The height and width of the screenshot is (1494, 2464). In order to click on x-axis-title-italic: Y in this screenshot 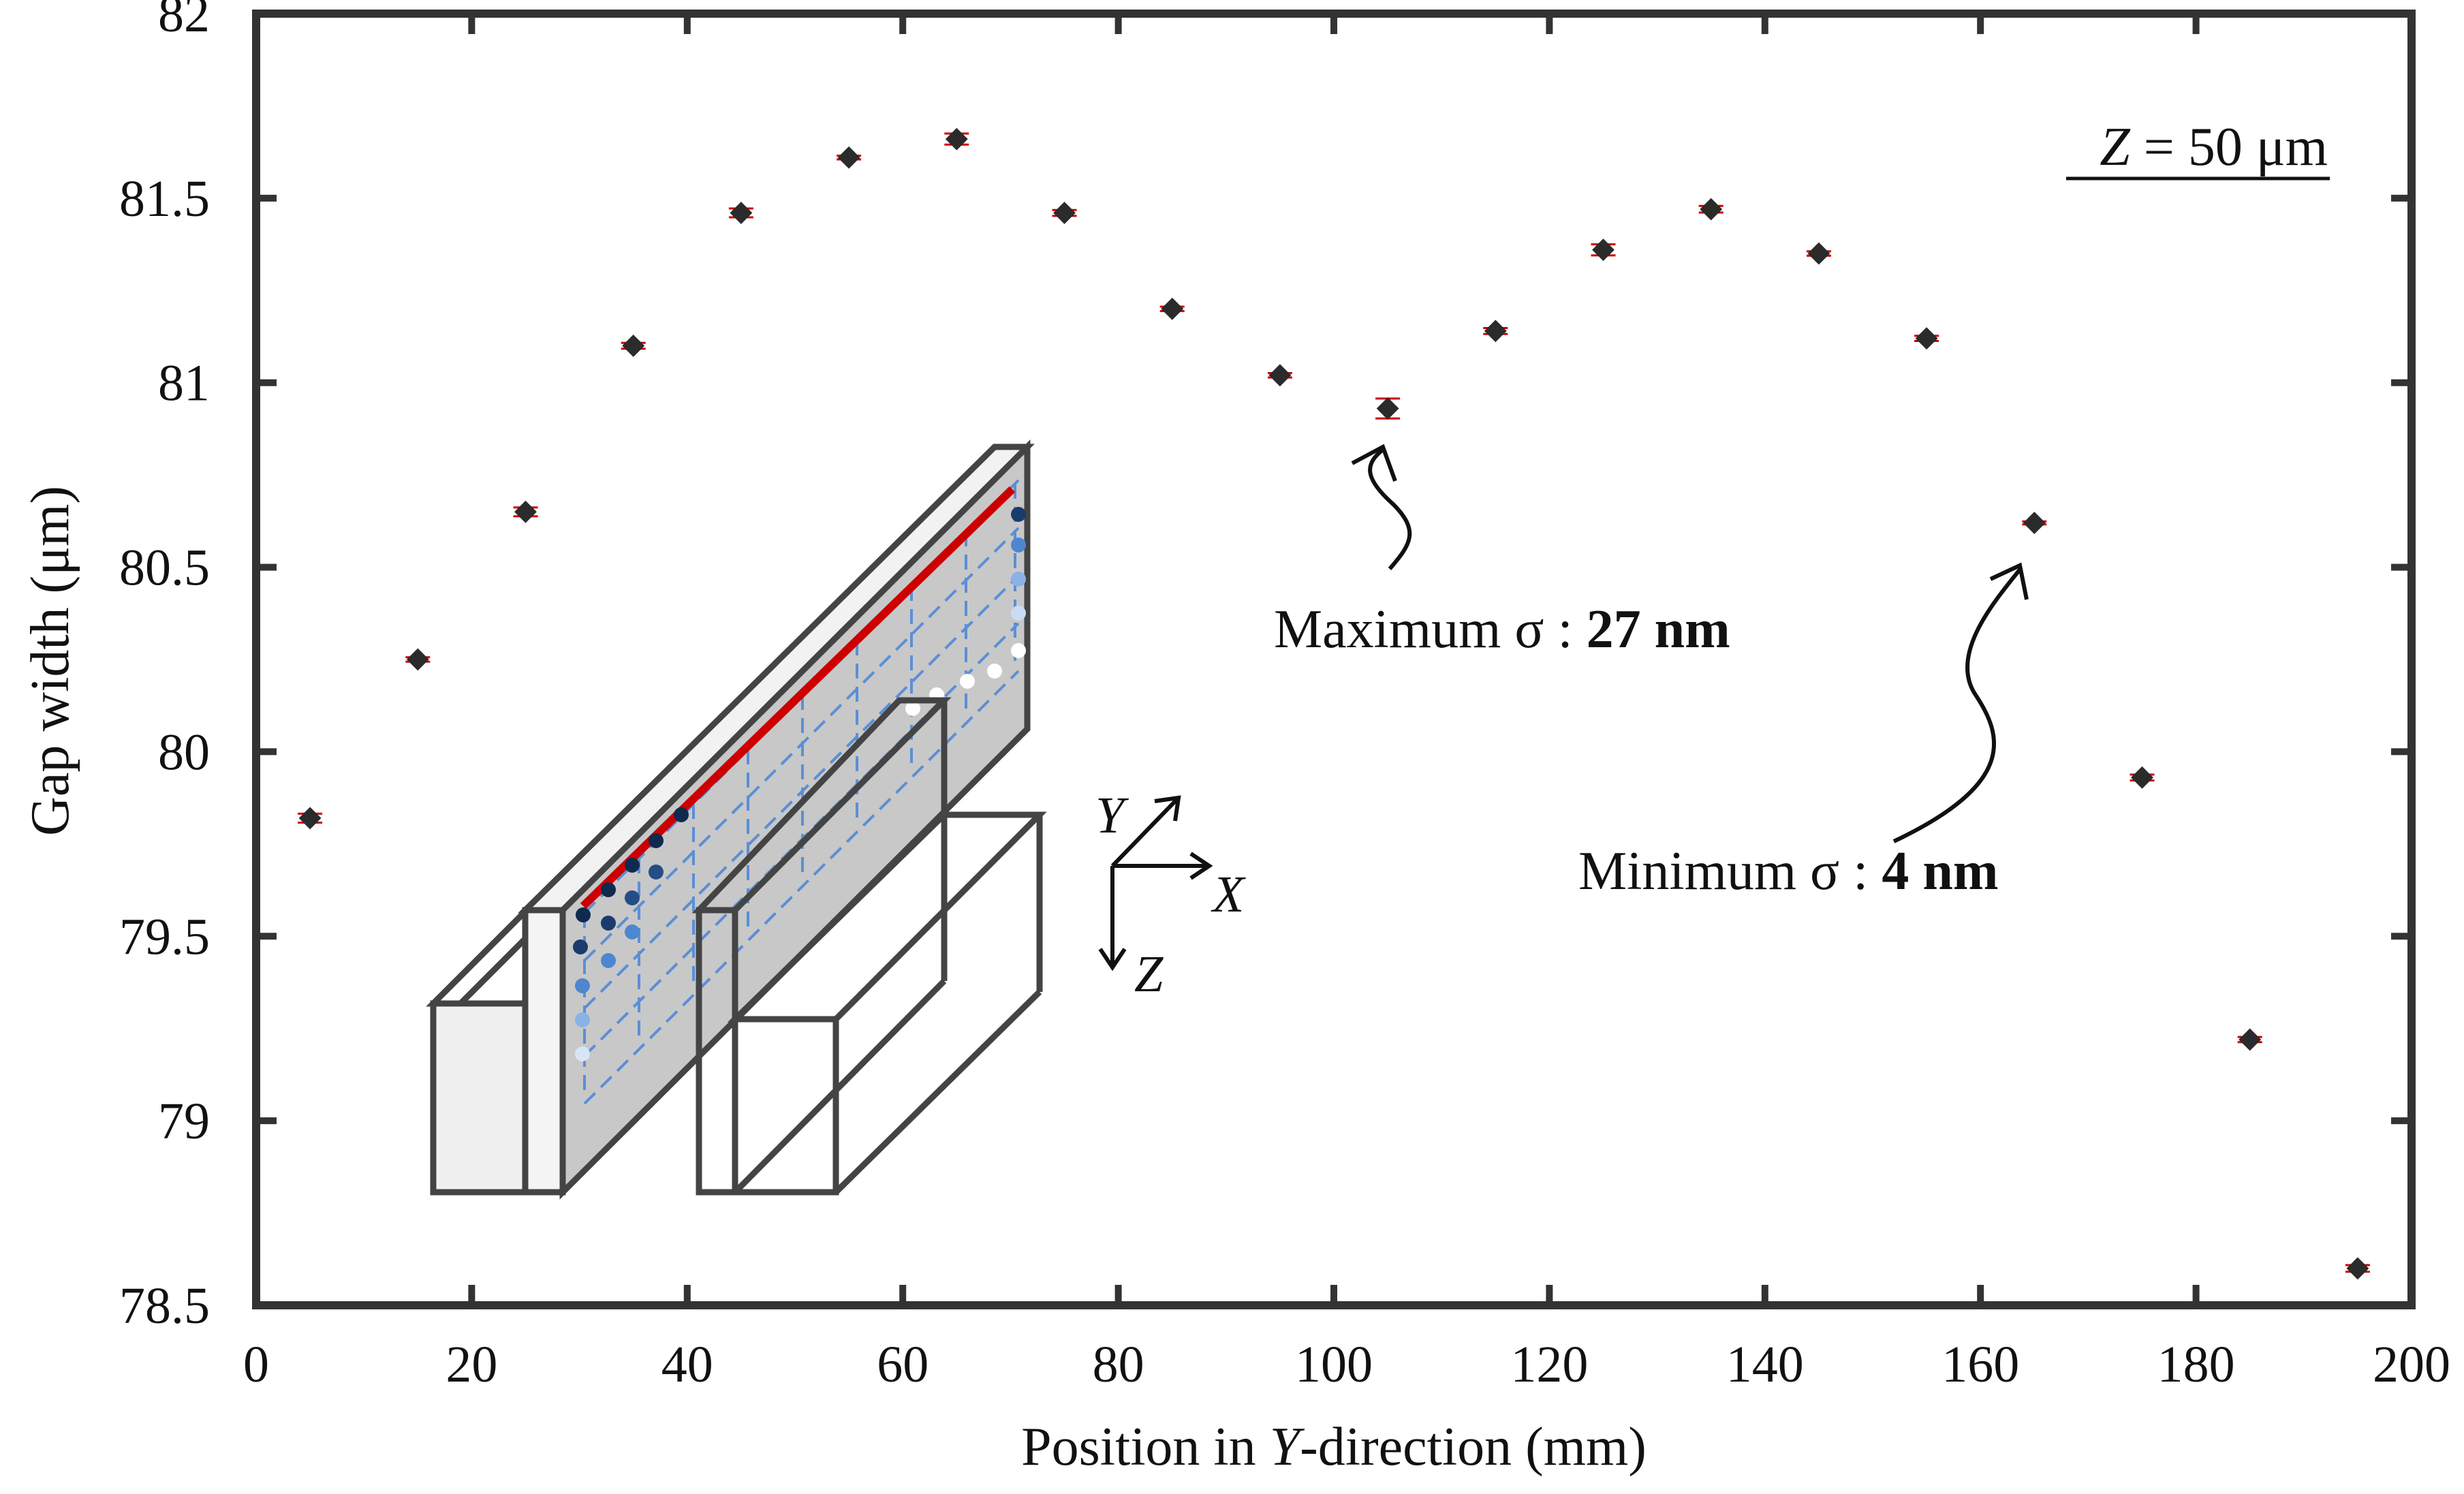, I will do `click(1287, 1447)`.